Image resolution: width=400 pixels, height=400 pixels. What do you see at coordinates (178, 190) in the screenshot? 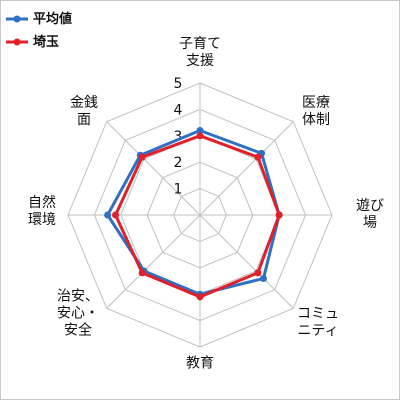
I see `tick-label-1: 1` at bounding box center [178, 190].